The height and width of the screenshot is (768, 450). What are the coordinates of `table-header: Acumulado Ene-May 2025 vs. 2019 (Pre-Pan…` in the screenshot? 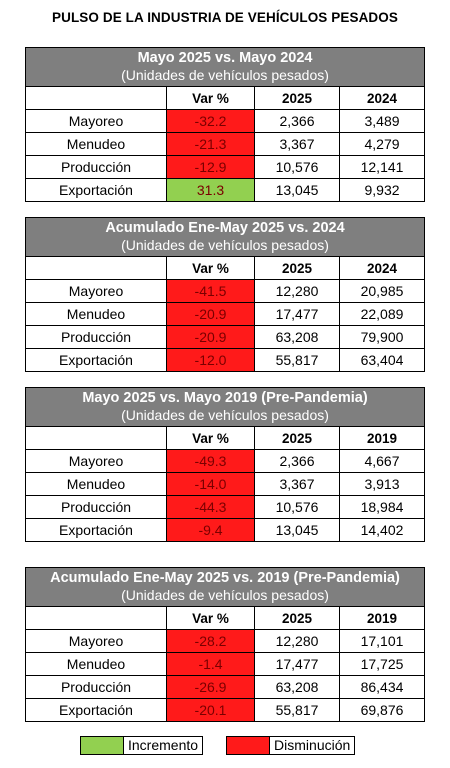 It's located at (225, 587).